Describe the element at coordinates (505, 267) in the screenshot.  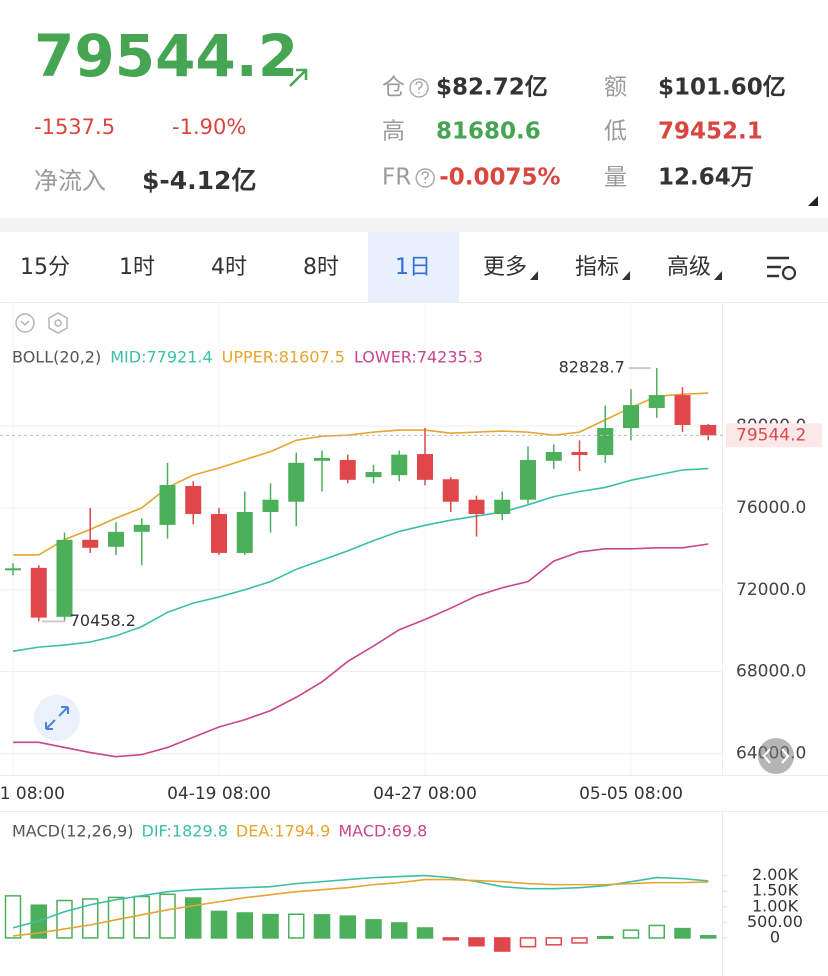
I see `tab: 更多` at that location.